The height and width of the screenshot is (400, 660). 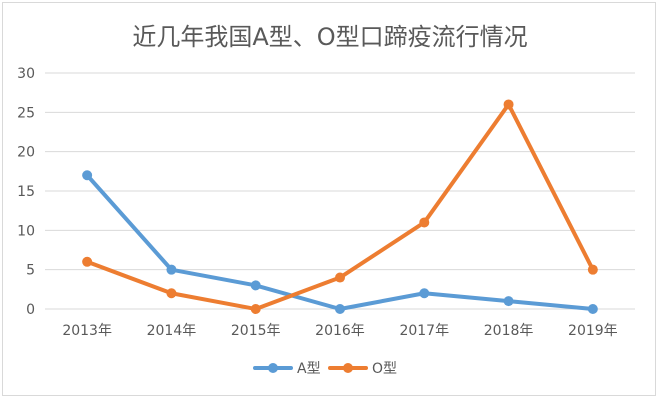 What do you see at coordinates (172, 331) in the screenshot?
I see `x-tick-label: 2014年` at bounding box center [172, 331].